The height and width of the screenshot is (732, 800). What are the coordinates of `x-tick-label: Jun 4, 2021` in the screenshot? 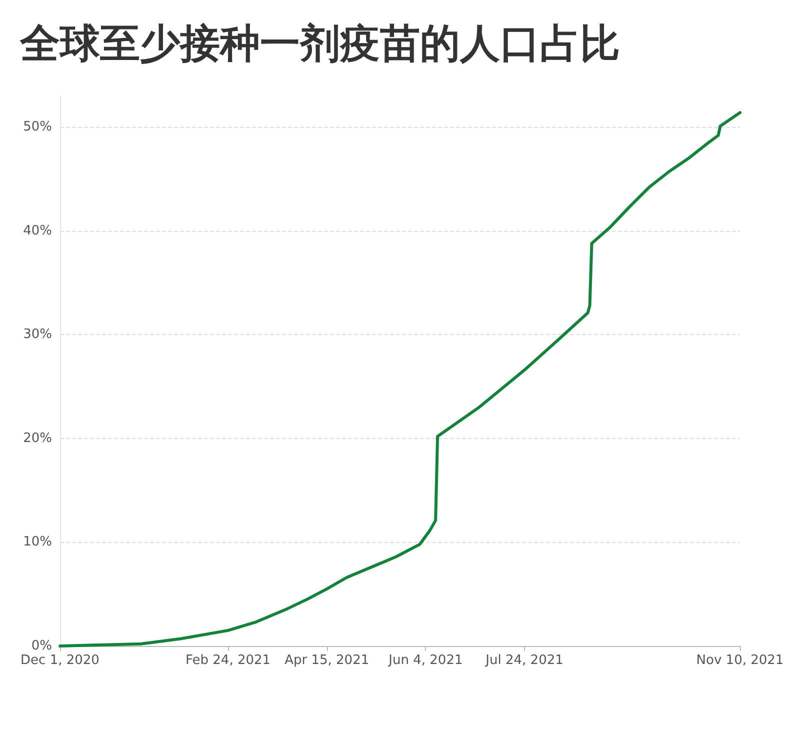 It's located at (425, 660).